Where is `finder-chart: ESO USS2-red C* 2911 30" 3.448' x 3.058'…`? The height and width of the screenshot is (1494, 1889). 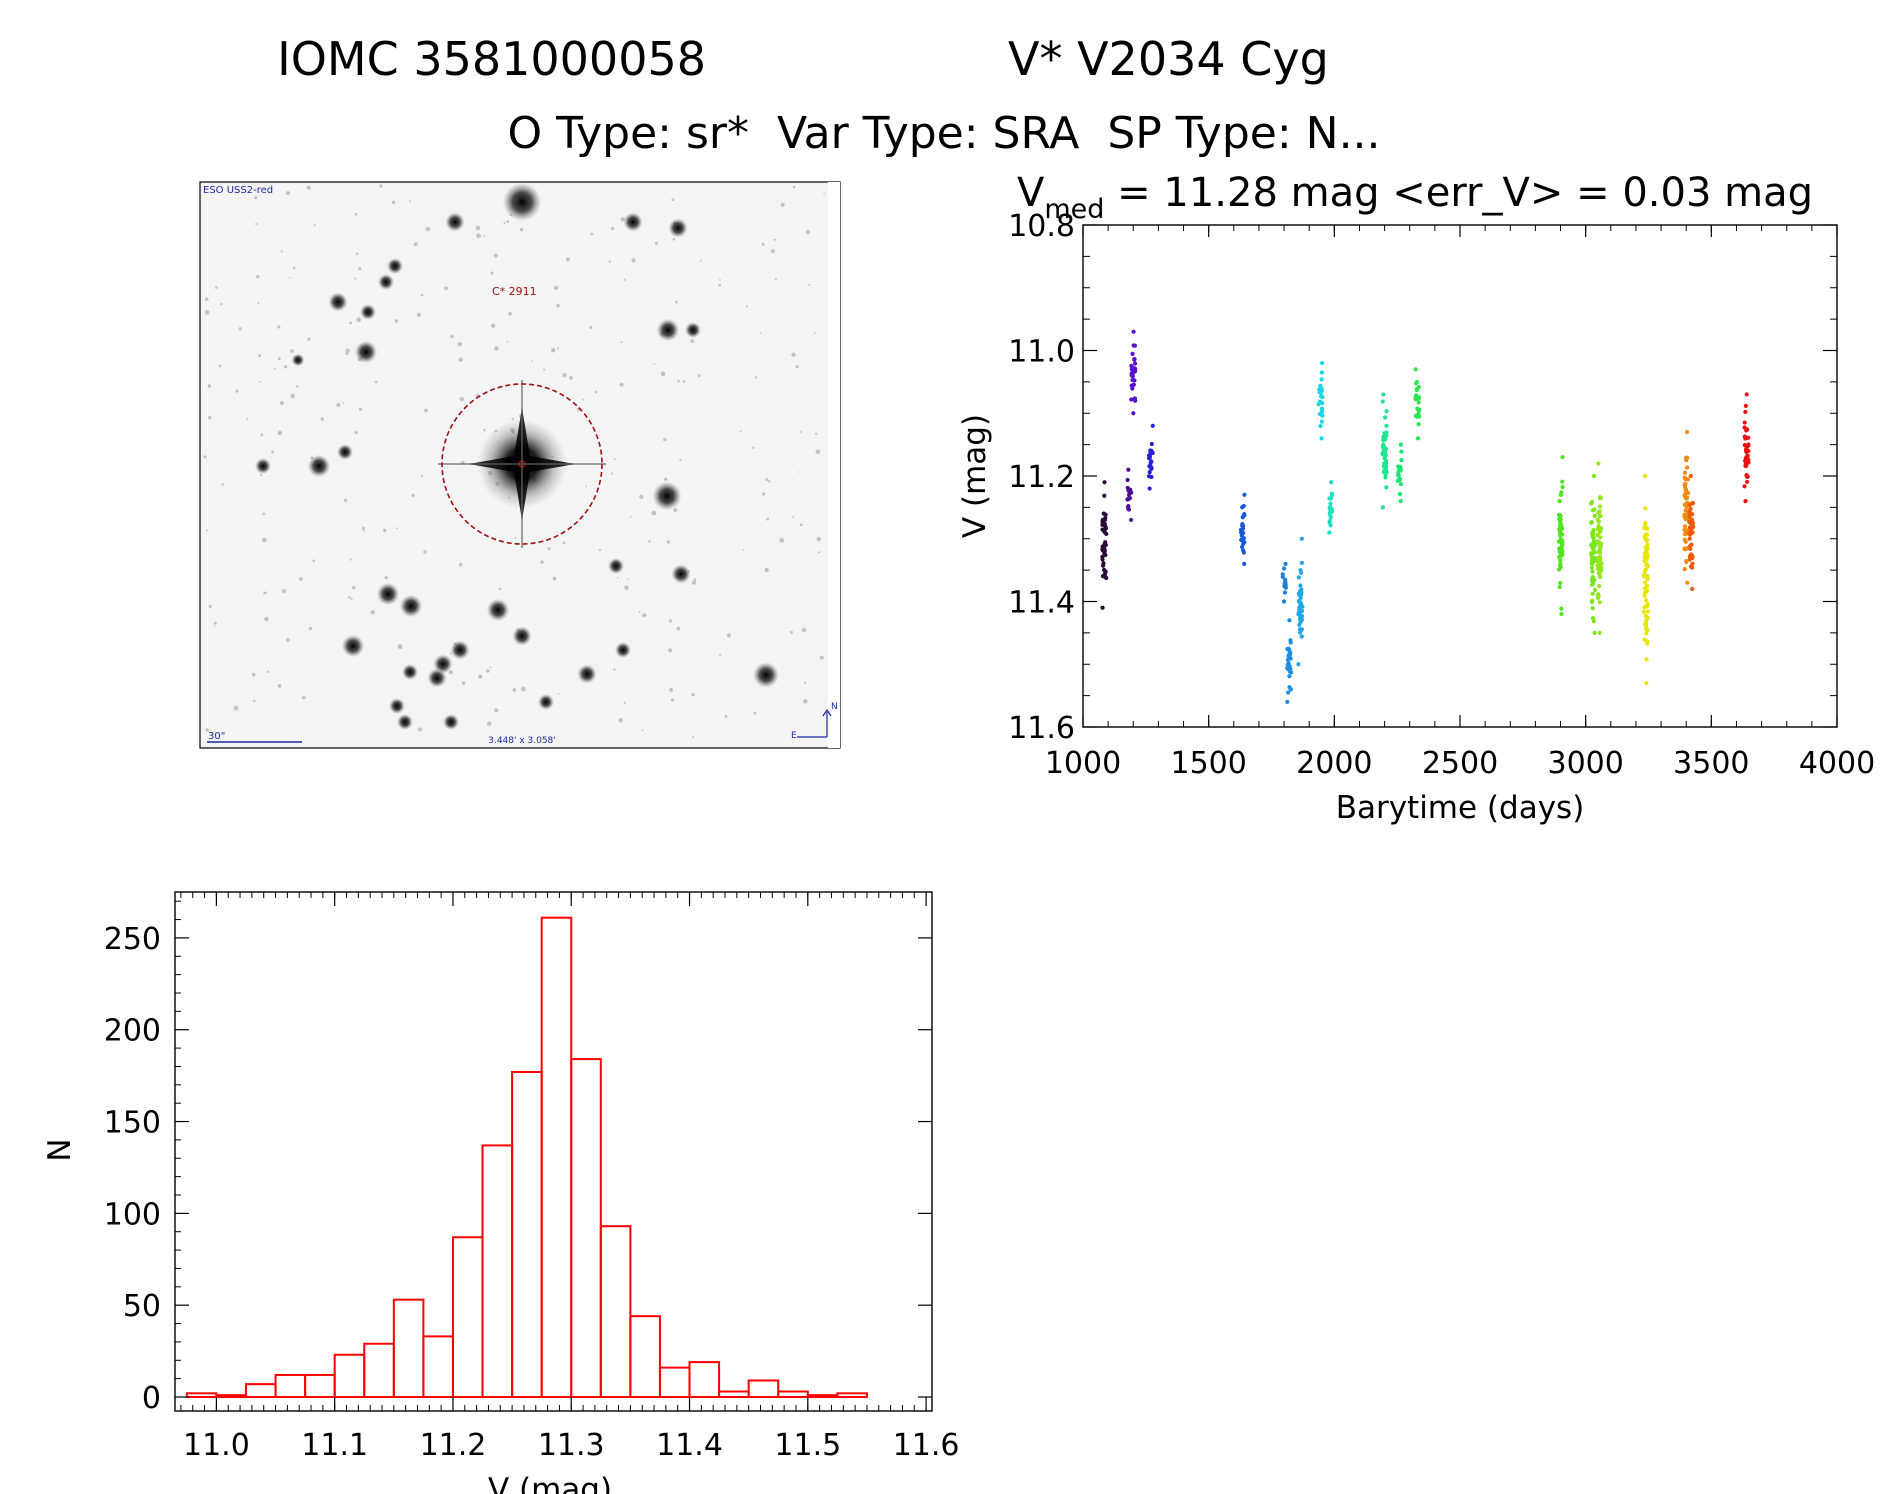
finder-chart: ESO USS2-red C* 2911 30" 3.448' x 3.058'… is located at coordinates (520, 465).